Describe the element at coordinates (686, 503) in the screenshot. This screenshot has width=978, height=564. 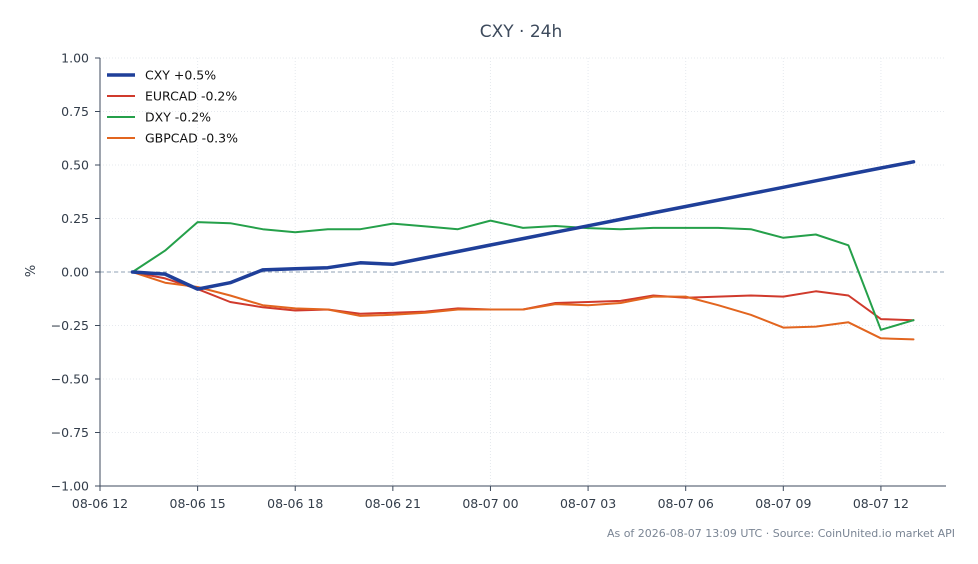
I see `x-tick-label: 08-07 06` at that location.